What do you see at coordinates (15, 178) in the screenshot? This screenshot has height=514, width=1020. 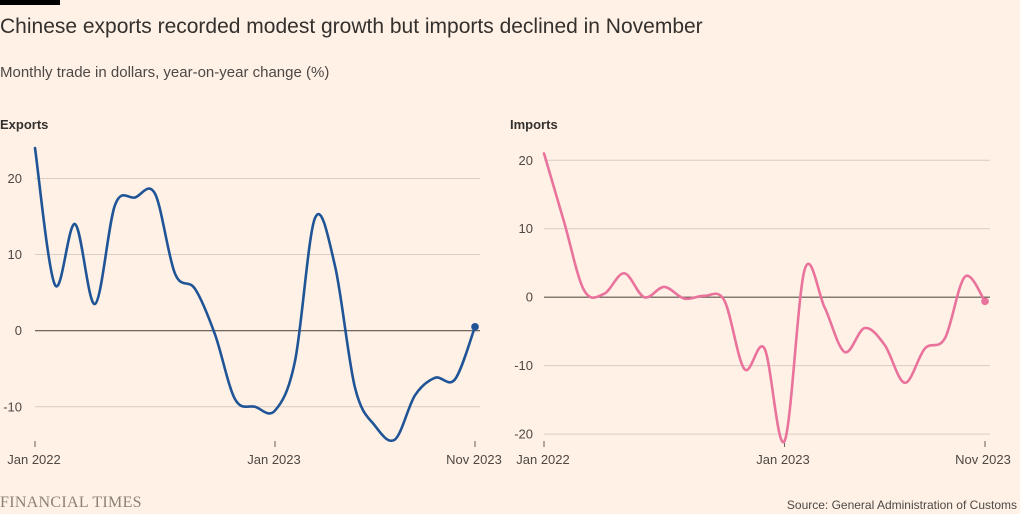 I see `exports-y-tick-label: 20` at bounding box center [15, 178].